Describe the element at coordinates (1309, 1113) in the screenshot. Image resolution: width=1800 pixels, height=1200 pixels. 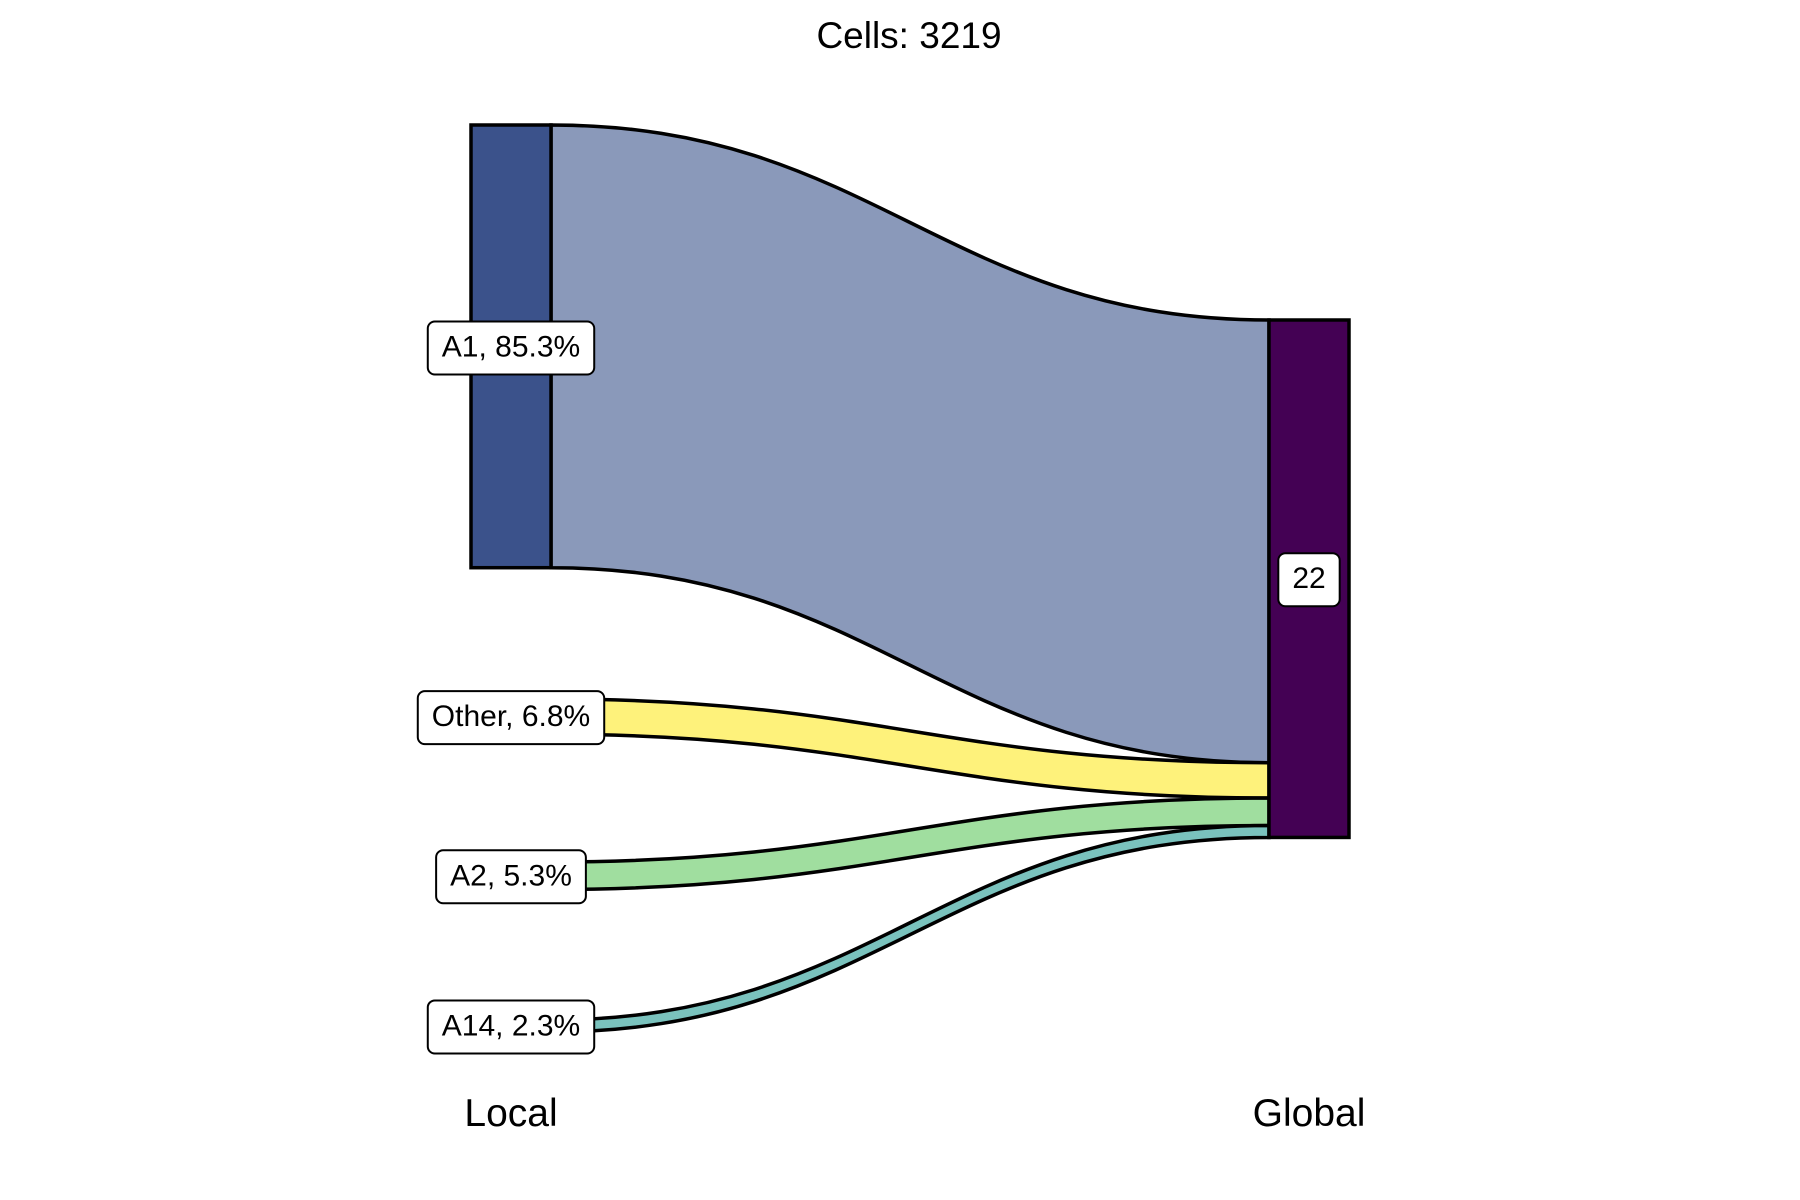
I see `axis-label-global: Global` at that location.